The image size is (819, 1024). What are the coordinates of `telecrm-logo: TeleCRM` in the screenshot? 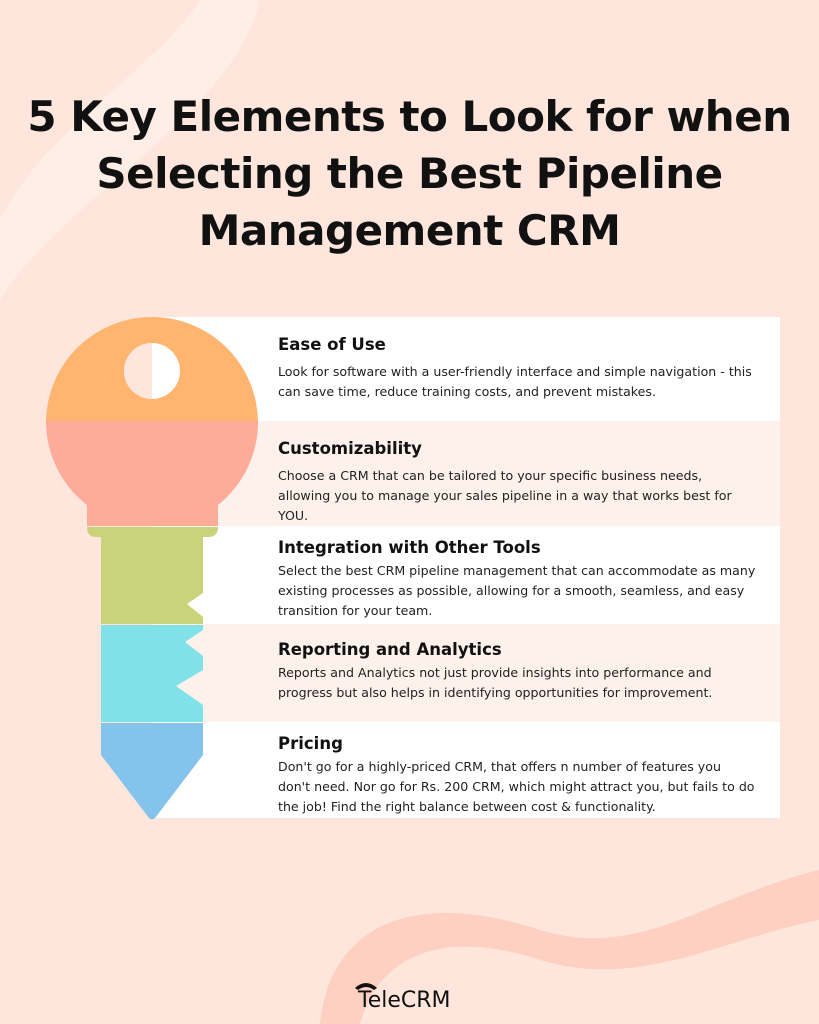 It's located at (414, 998).